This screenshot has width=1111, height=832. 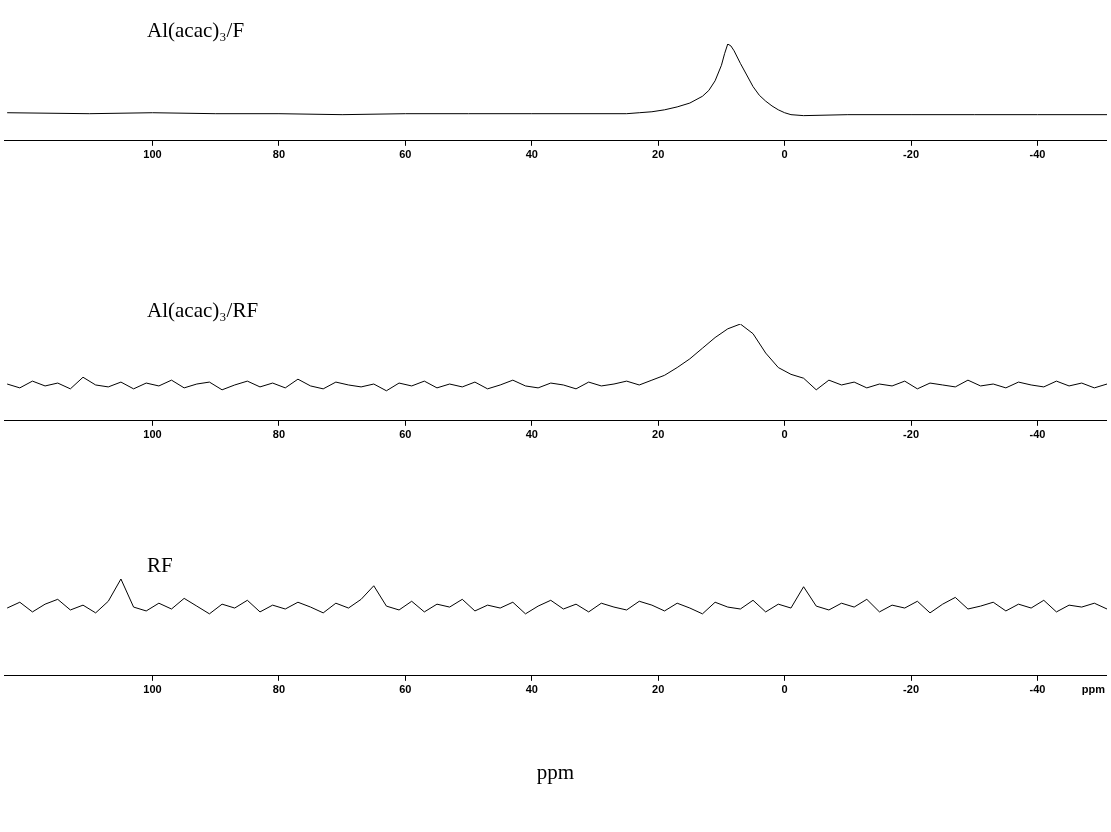 What do you see at coordinates (203, 310) in the screenshot?
I see `chart-title: Al(acac)₃/RF` at bounding box center [203, 310].